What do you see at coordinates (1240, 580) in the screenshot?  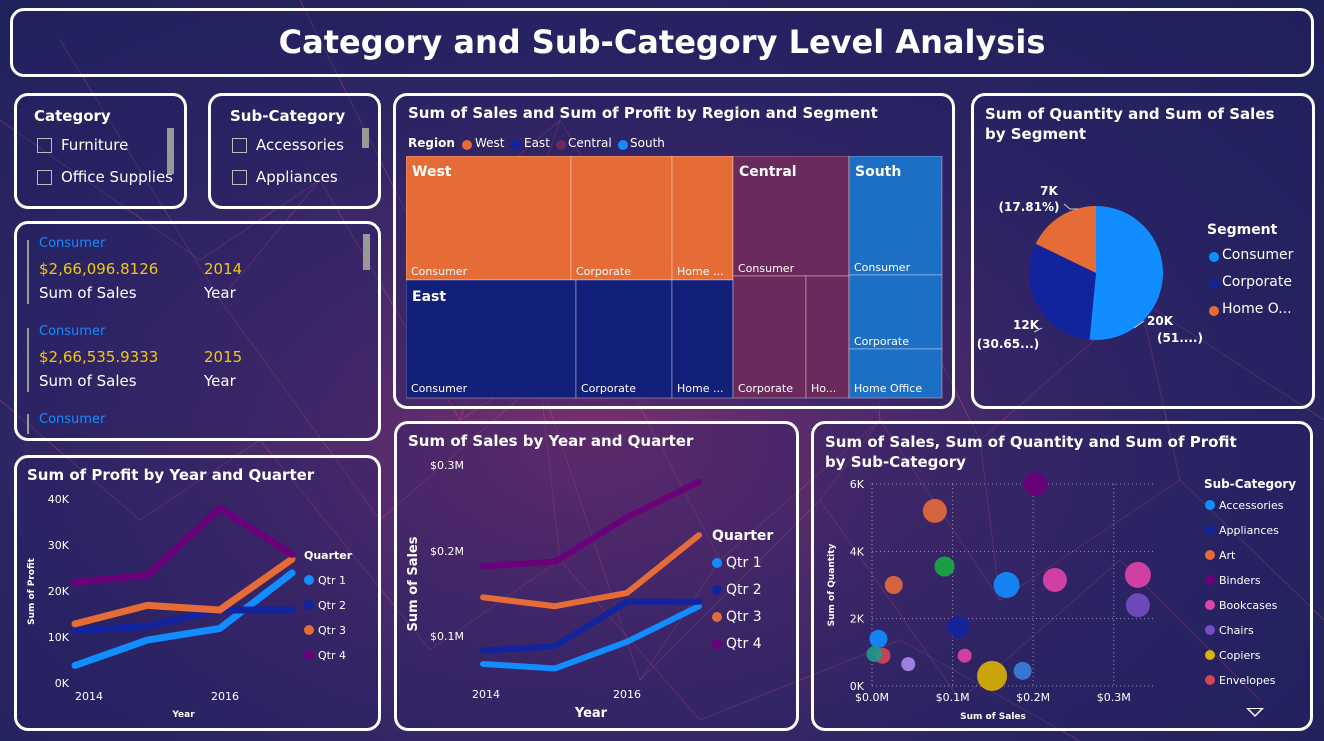 I see `legend-item: Binders` at bounding box center [1240, 580].